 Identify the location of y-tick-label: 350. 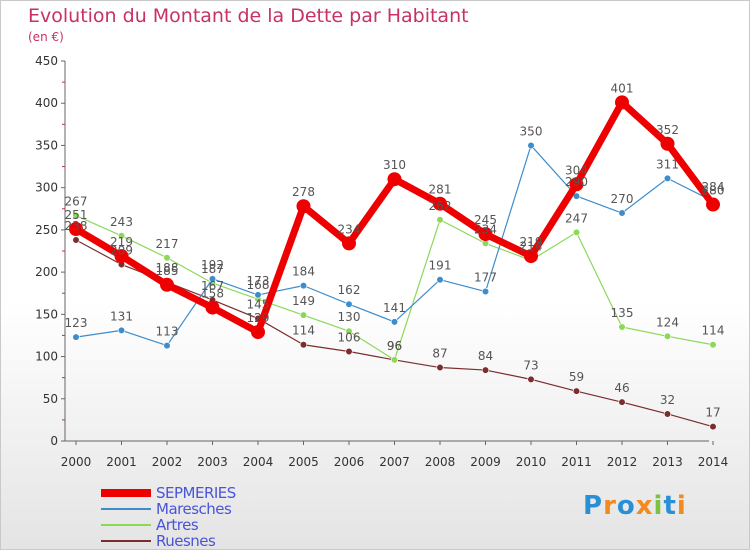
(46, 145).